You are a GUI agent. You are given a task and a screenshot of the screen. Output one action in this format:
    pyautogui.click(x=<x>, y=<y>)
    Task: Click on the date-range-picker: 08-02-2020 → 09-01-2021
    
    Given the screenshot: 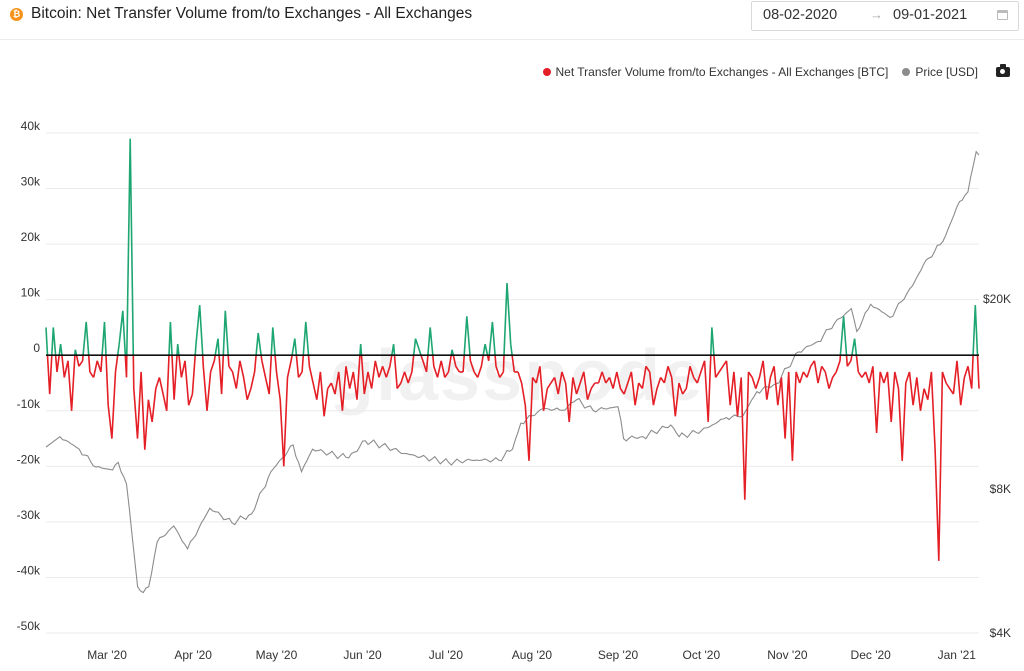 What is the action you would take?
    pyautogui.click(x=885, y=16)
    